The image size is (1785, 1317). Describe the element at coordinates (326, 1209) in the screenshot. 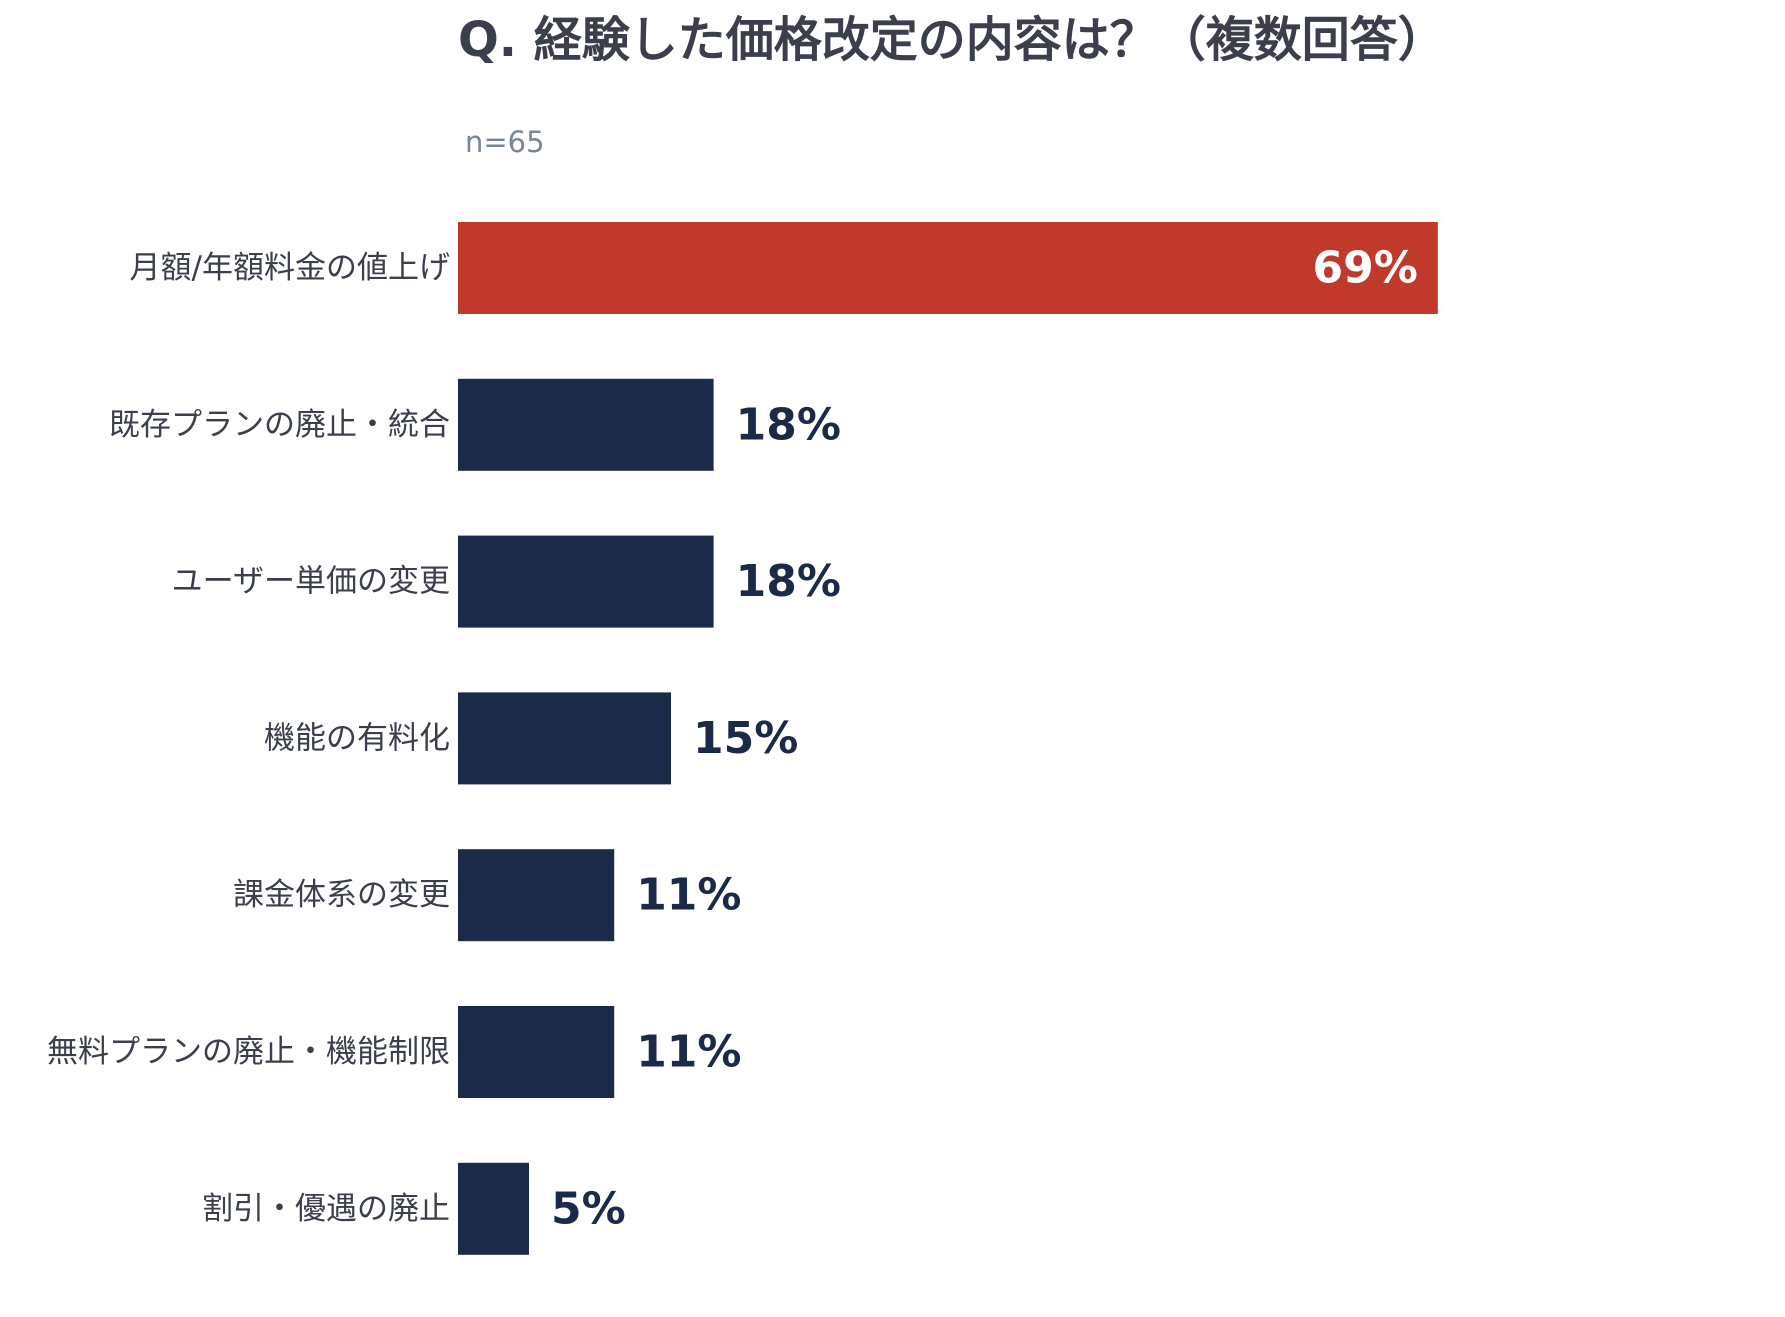

I see `category-label: 割引・優遇の廃止` at that location.